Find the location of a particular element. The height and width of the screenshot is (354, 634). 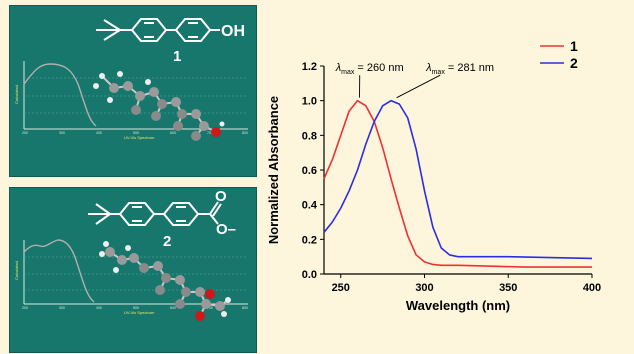

y-tick-label: 0.2 is located at coordinates (309, 240).